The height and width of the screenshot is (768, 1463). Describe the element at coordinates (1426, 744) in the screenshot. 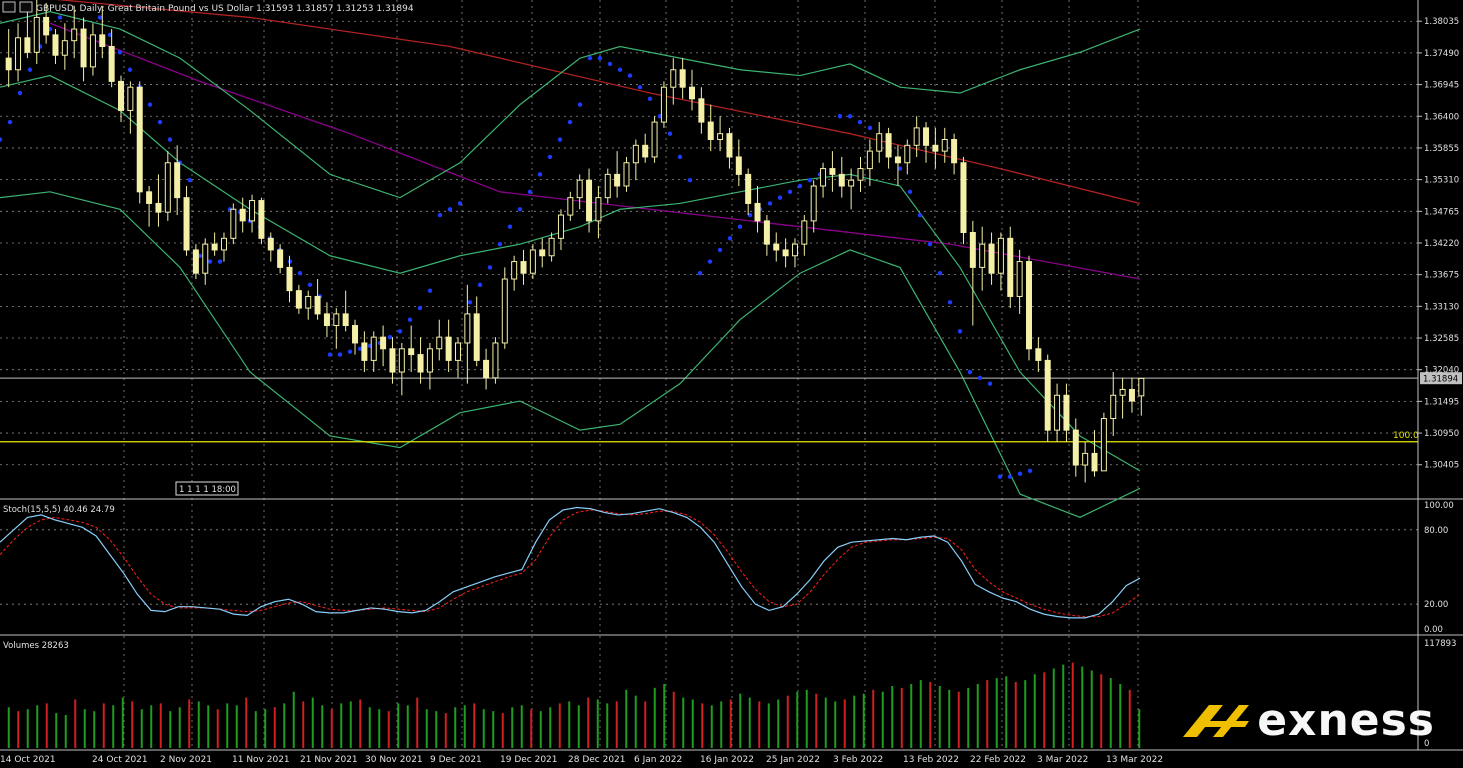

I see `volume-tick-label: 0` at that location.